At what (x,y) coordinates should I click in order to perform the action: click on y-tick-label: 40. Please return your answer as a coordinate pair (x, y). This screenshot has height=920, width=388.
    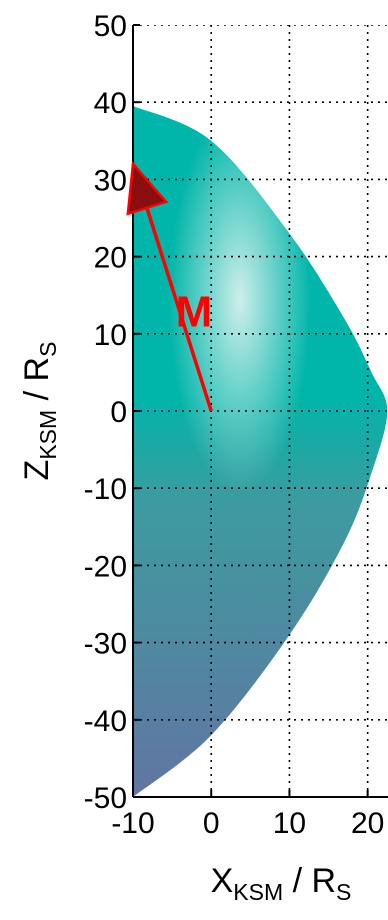
    Looking at the image, I should click on (110, 103).